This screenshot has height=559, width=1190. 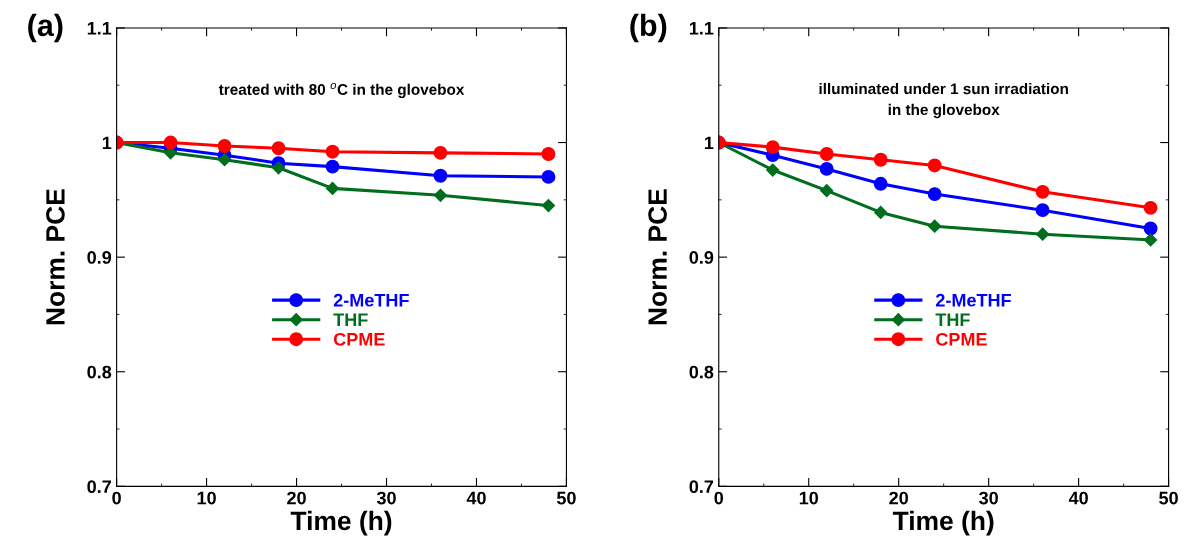 I want to click on chart-title: (a), so click(x=45, y=28).